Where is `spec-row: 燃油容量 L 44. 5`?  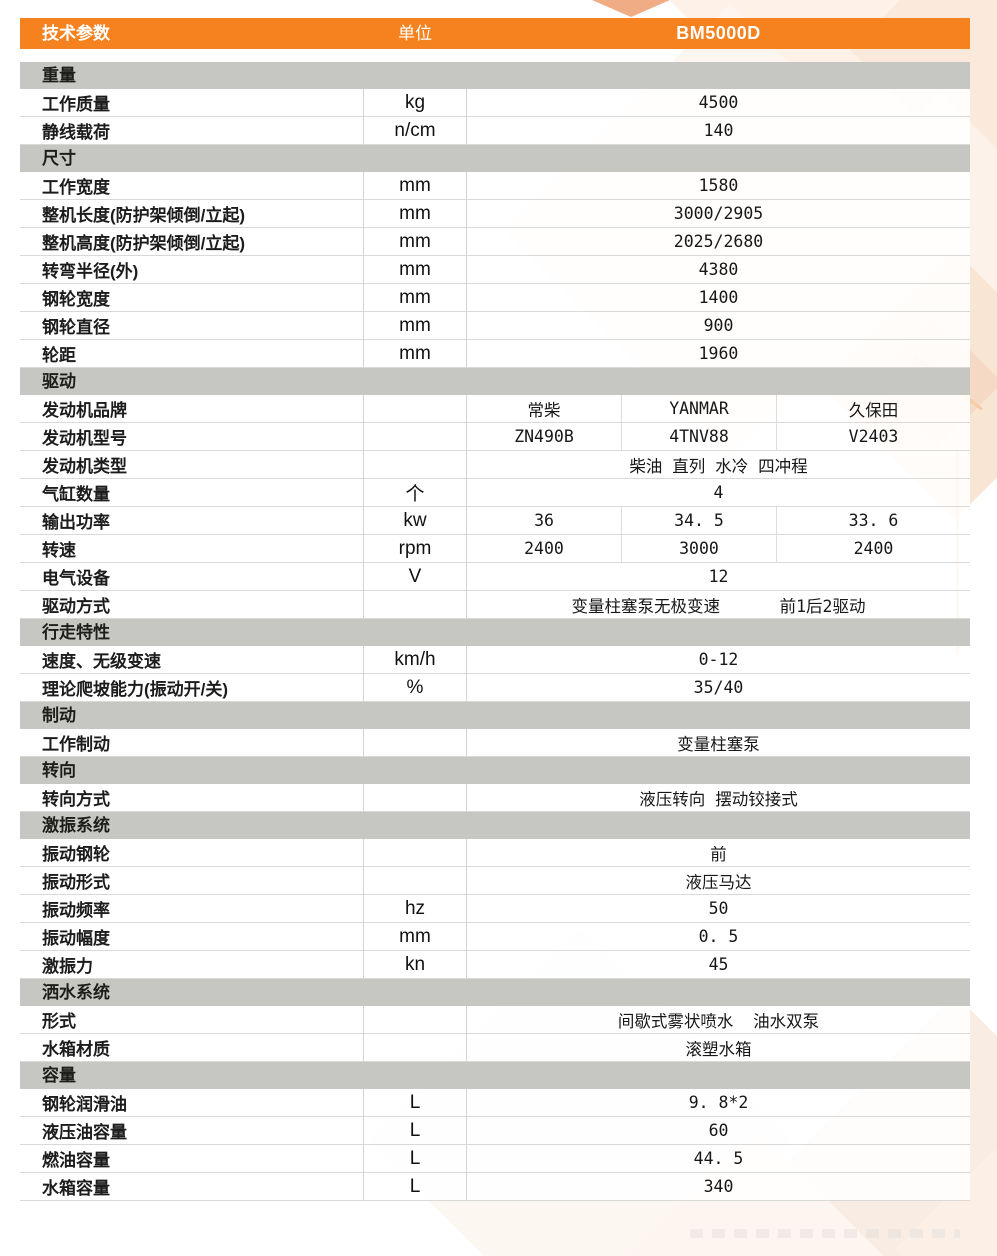
spec-row: 燃油容量 L 44. 5 is located at coordinates (495, 1159).